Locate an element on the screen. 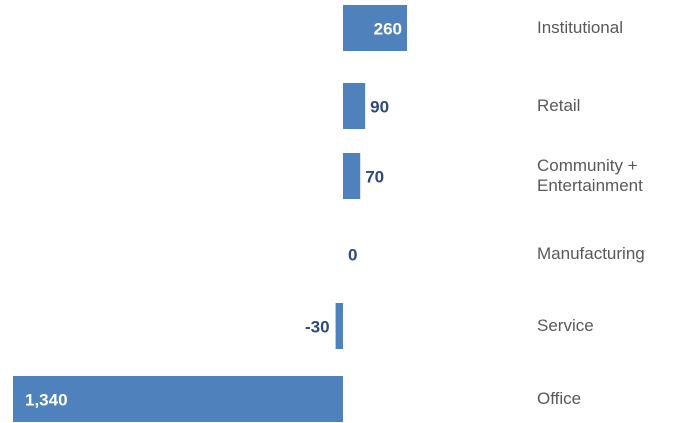 This screenshot has height=423, width=693. category-label: Retail is located at coordinates (559, 105).